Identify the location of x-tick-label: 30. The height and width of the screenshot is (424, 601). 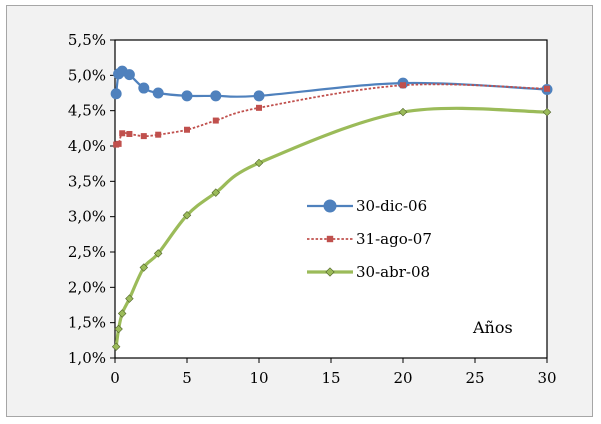
(546, 378).